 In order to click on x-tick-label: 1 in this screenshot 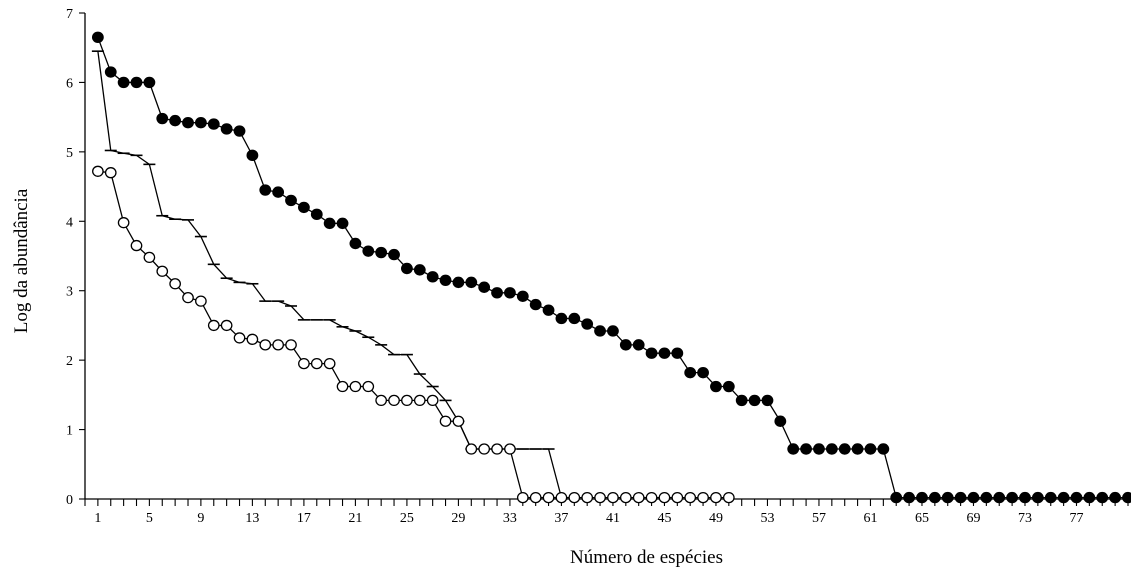, I will do `click(97, 518)`.